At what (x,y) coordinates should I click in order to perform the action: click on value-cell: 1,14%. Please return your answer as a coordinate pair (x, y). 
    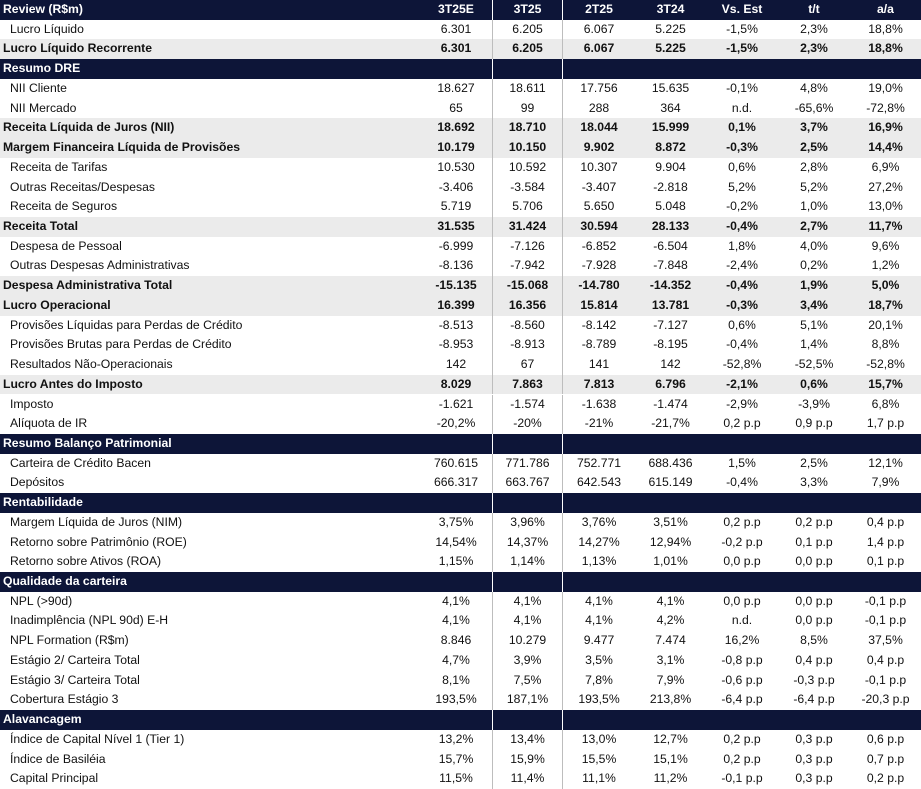
    Looking at the image, I should click on (527, 562).